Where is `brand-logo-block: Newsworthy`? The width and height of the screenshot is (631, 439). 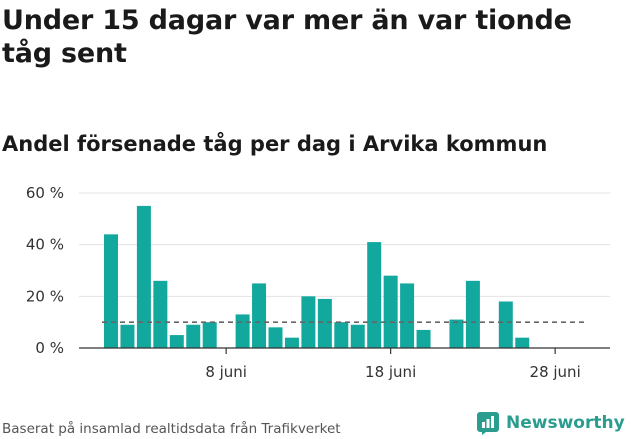
brand-logo-block: Newsworthy is located at coordinates (550, 423).